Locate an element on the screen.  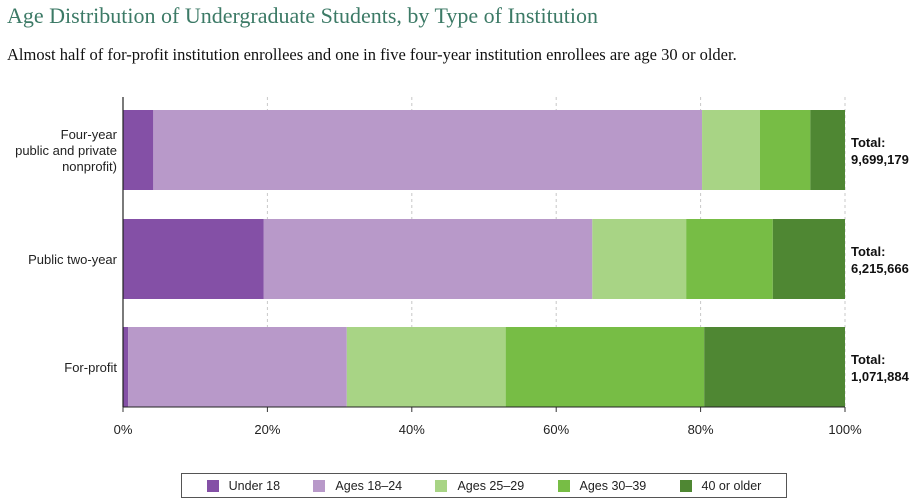
legend-item: Ages 25–29 is located at coordinates (479, 486).